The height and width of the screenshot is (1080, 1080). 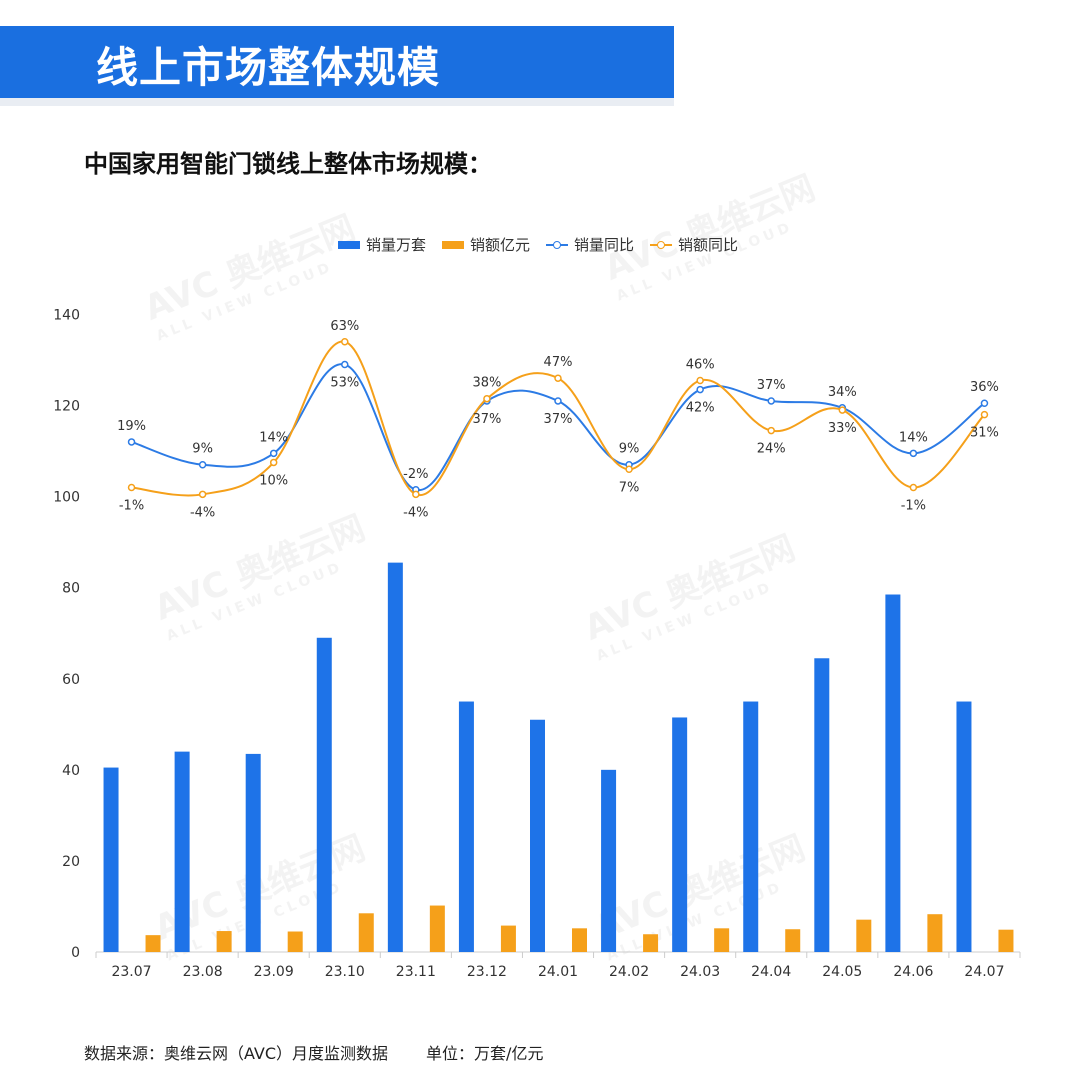 I want to click on data-label-volume-yoy: -2%, so click(x=415, y=474).